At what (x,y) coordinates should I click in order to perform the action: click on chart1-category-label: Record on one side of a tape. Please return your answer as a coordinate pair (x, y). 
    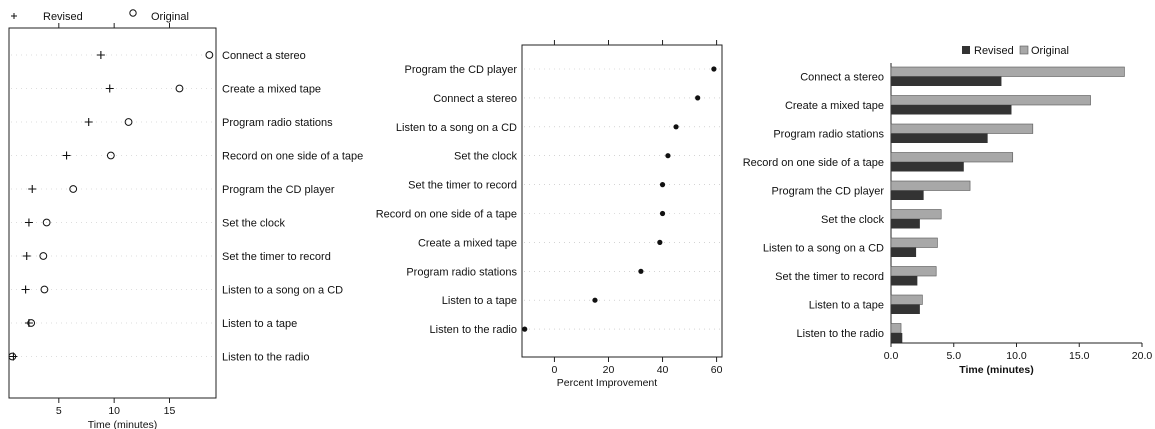
    Looking at the image, I should click on (292, 157).